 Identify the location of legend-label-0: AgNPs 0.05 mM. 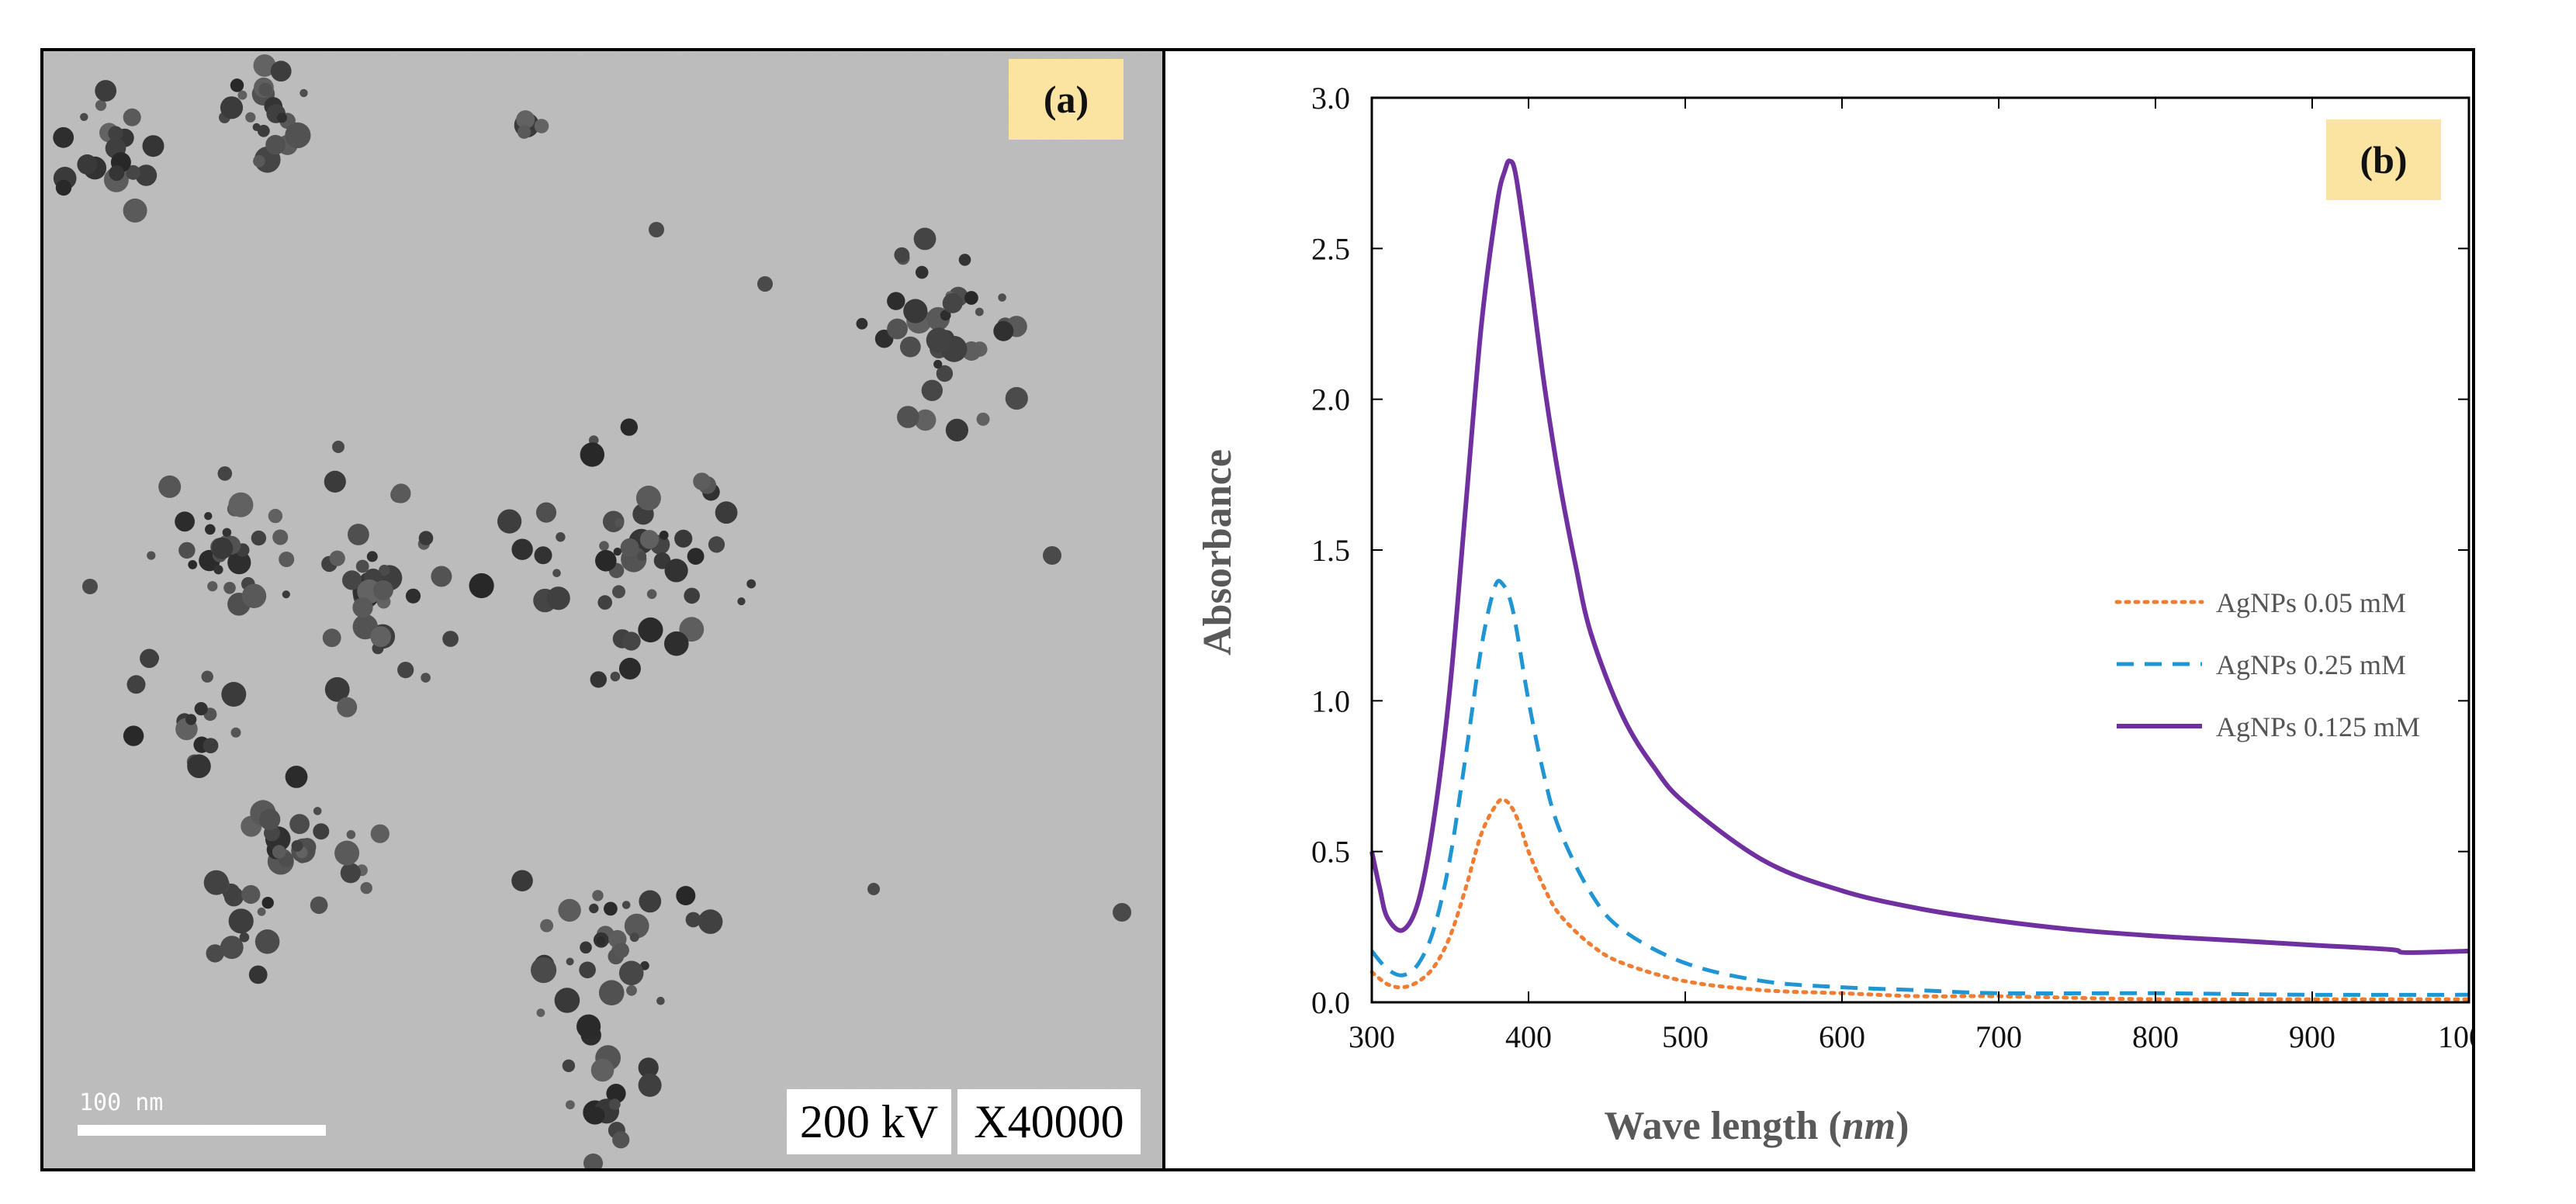
(2311, 602).